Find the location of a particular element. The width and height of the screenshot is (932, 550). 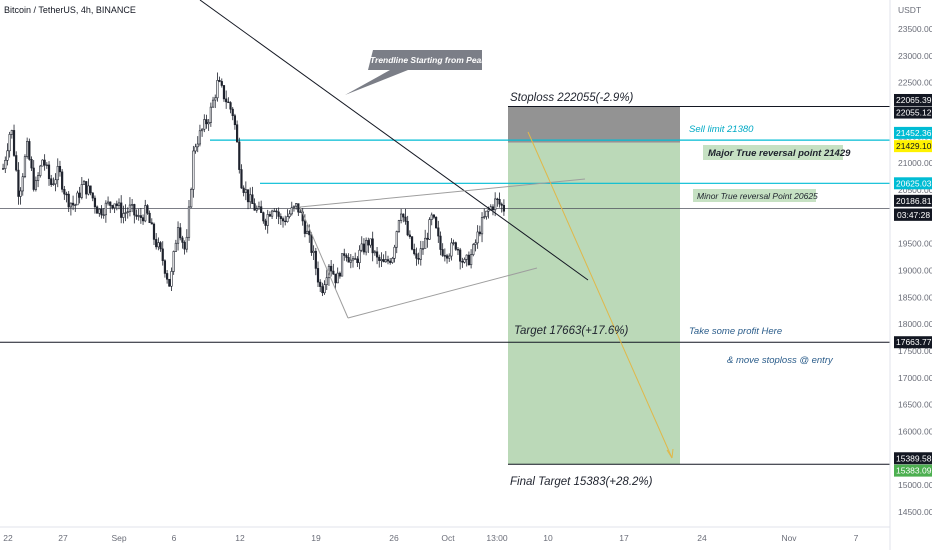

price-label-text: 20186.81 is located at coordinates (914, 201).